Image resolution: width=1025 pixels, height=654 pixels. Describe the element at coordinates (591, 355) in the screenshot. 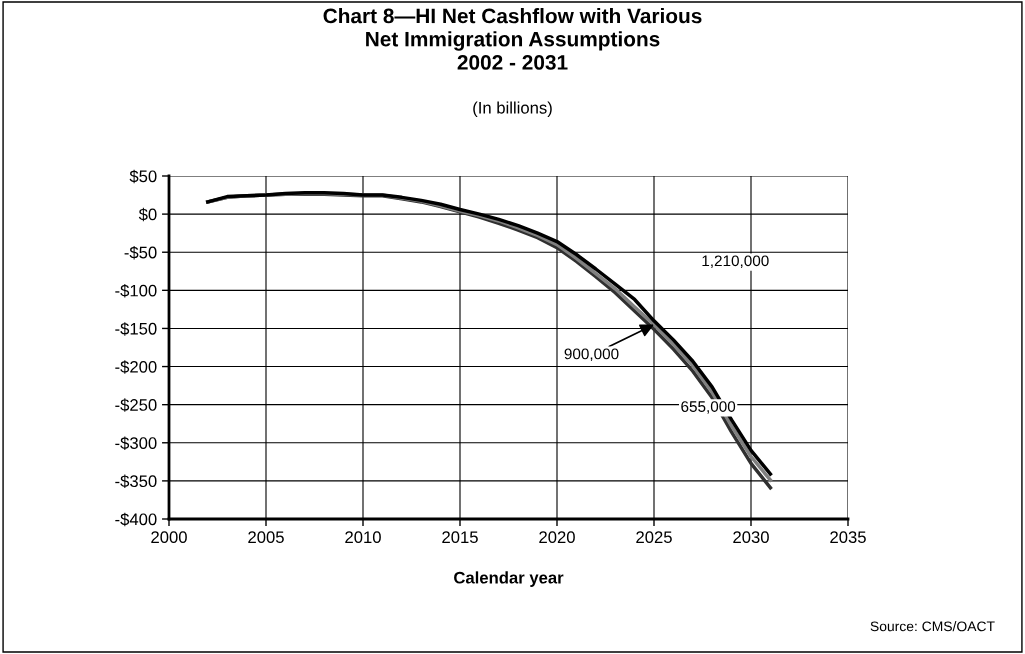

I see `annotation: 900,000` at that location.